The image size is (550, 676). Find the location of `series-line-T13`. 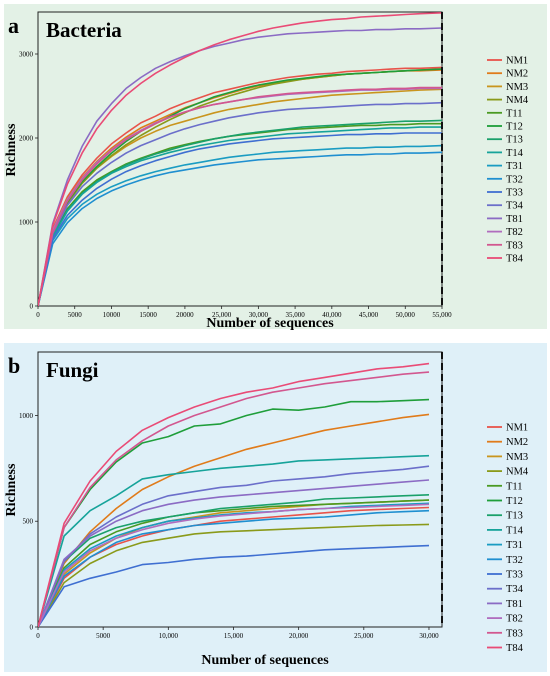

series-line-T13 is located at coordinates (234, 560).